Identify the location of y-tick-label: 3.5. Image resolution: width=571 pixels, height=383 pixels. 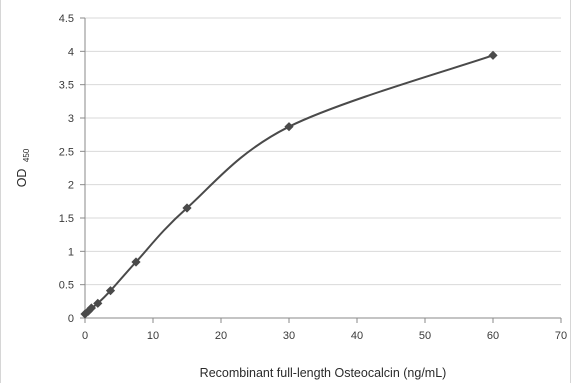
(66, 86).